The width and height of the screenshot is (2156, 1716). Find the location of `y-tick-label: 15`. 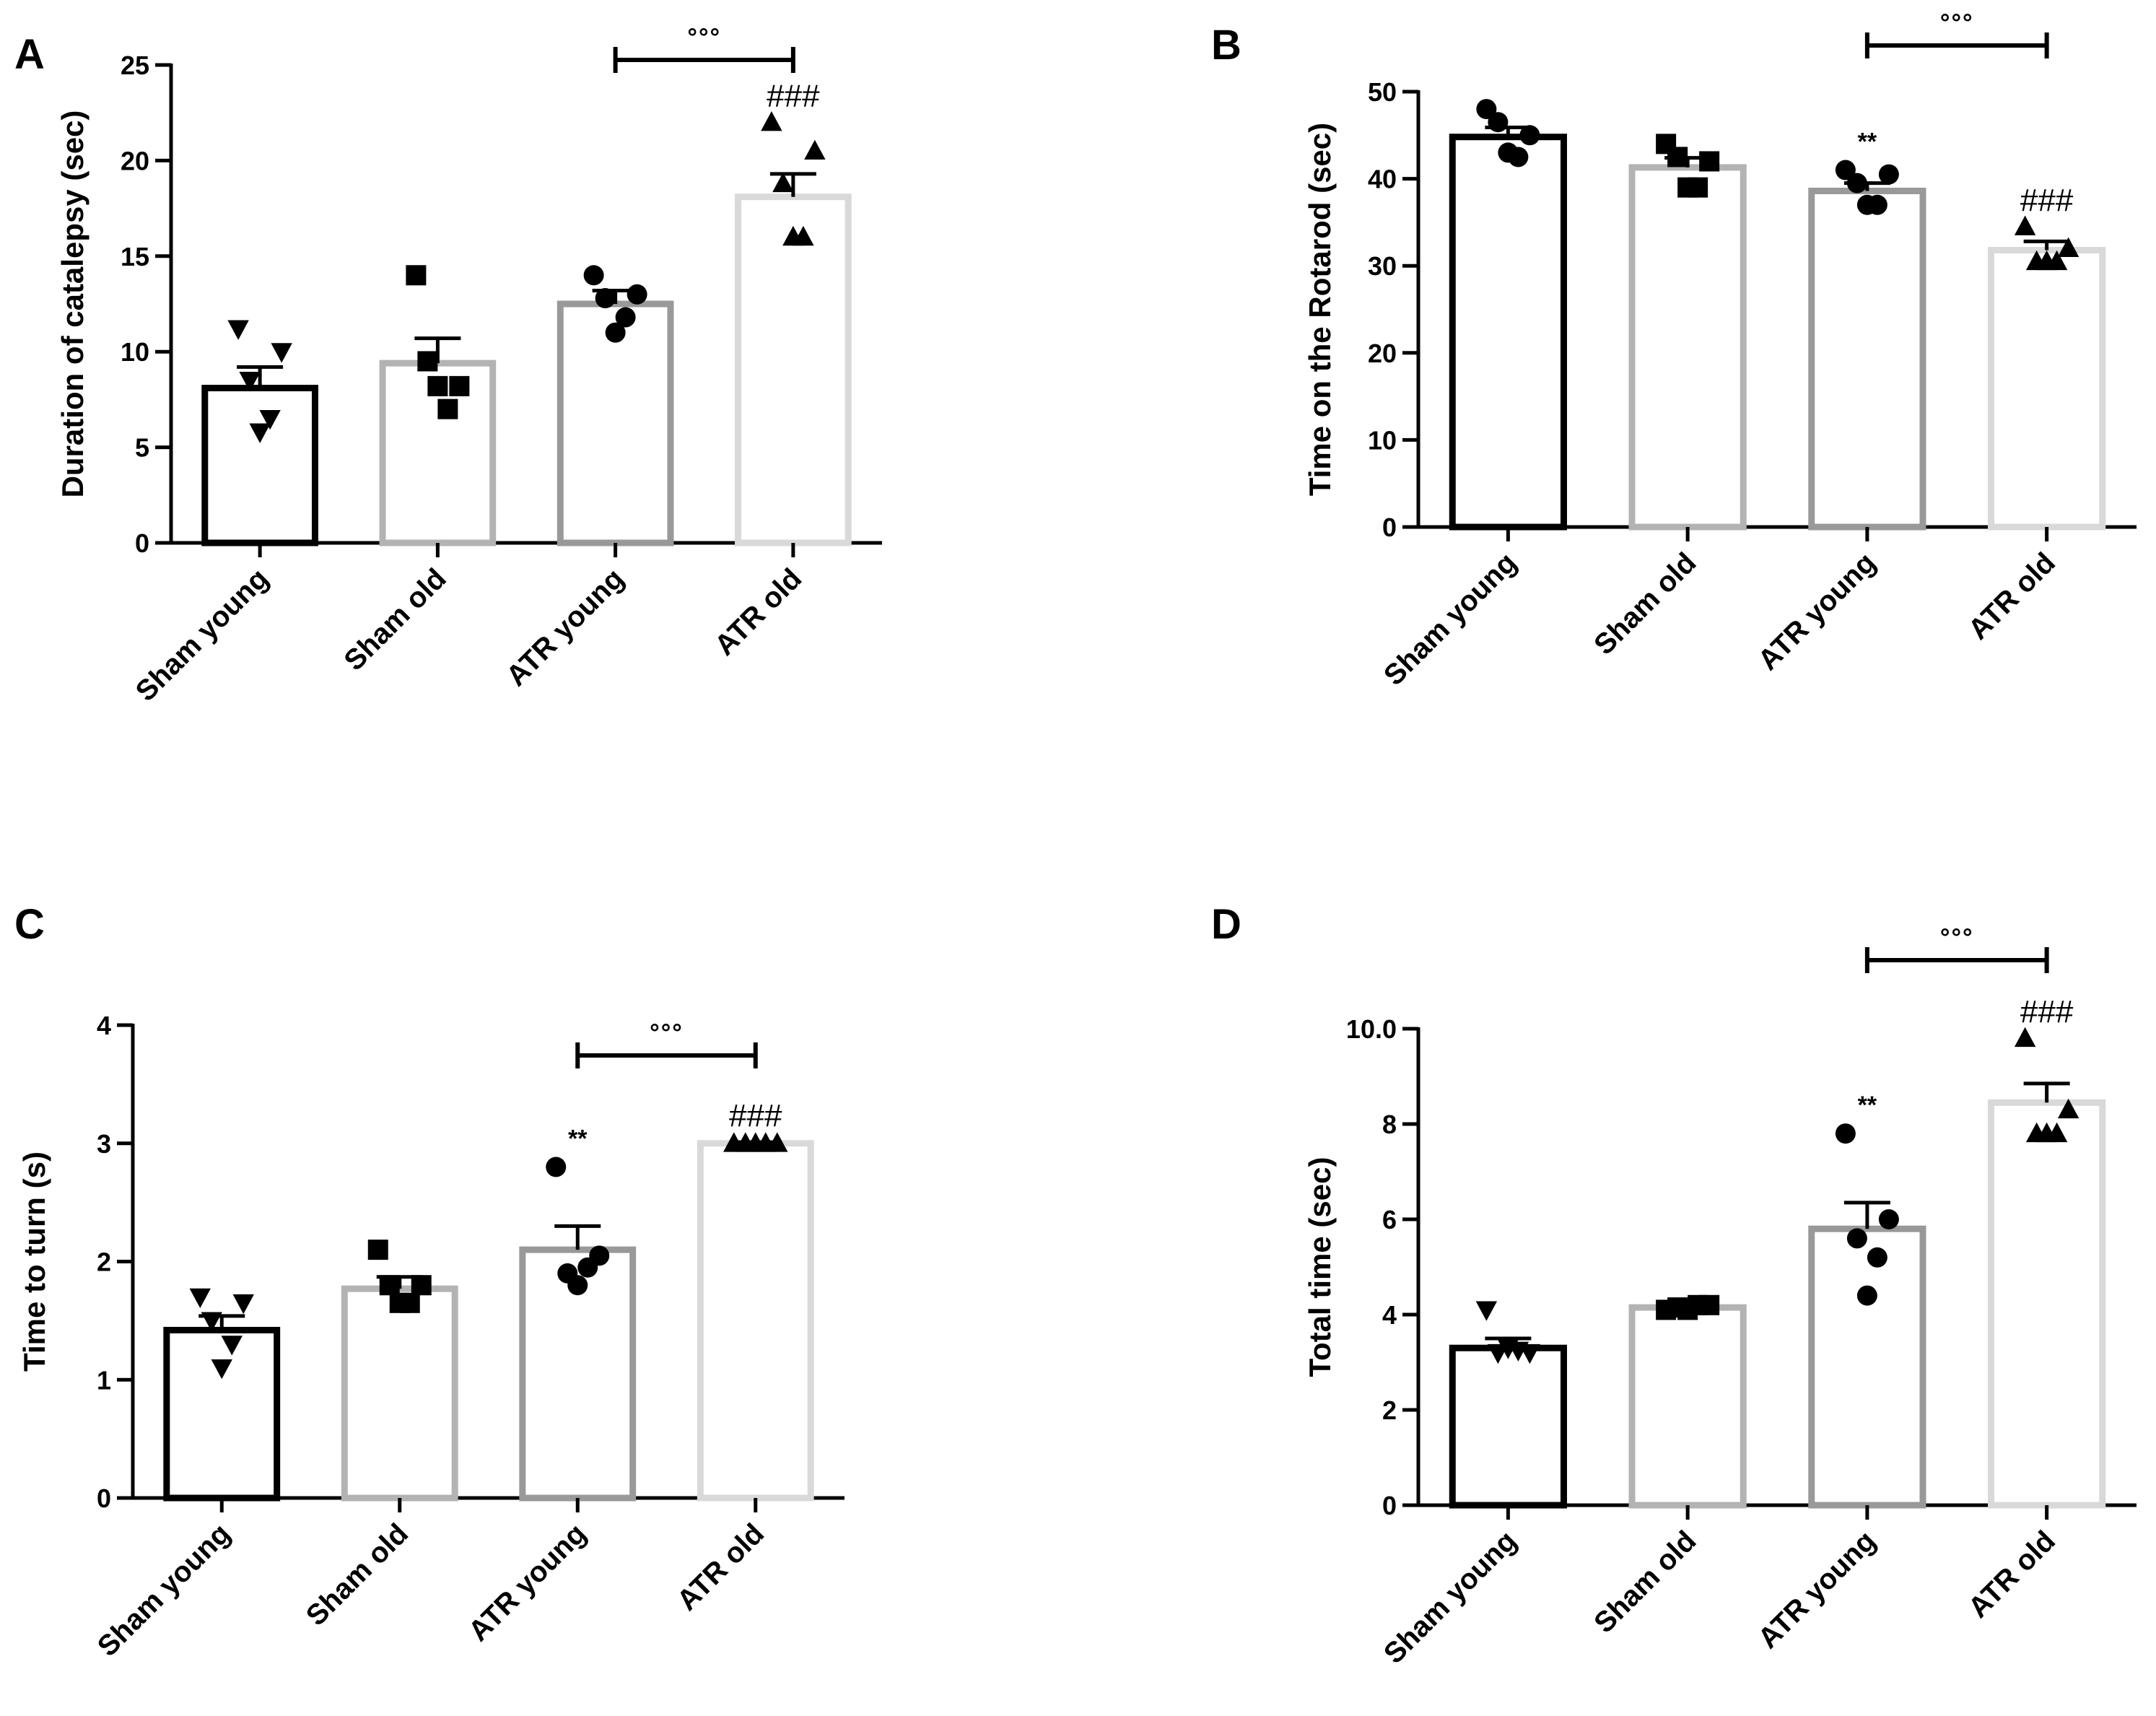

y-tick-label: 15 is located at coordinates (135, 256).